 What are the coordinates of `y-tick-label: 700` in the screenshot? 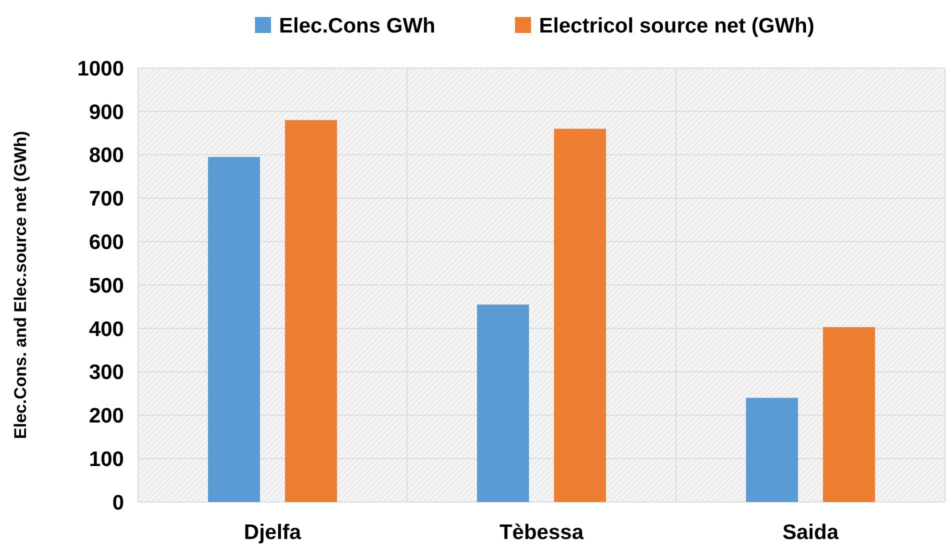 It's located at (106, 199).